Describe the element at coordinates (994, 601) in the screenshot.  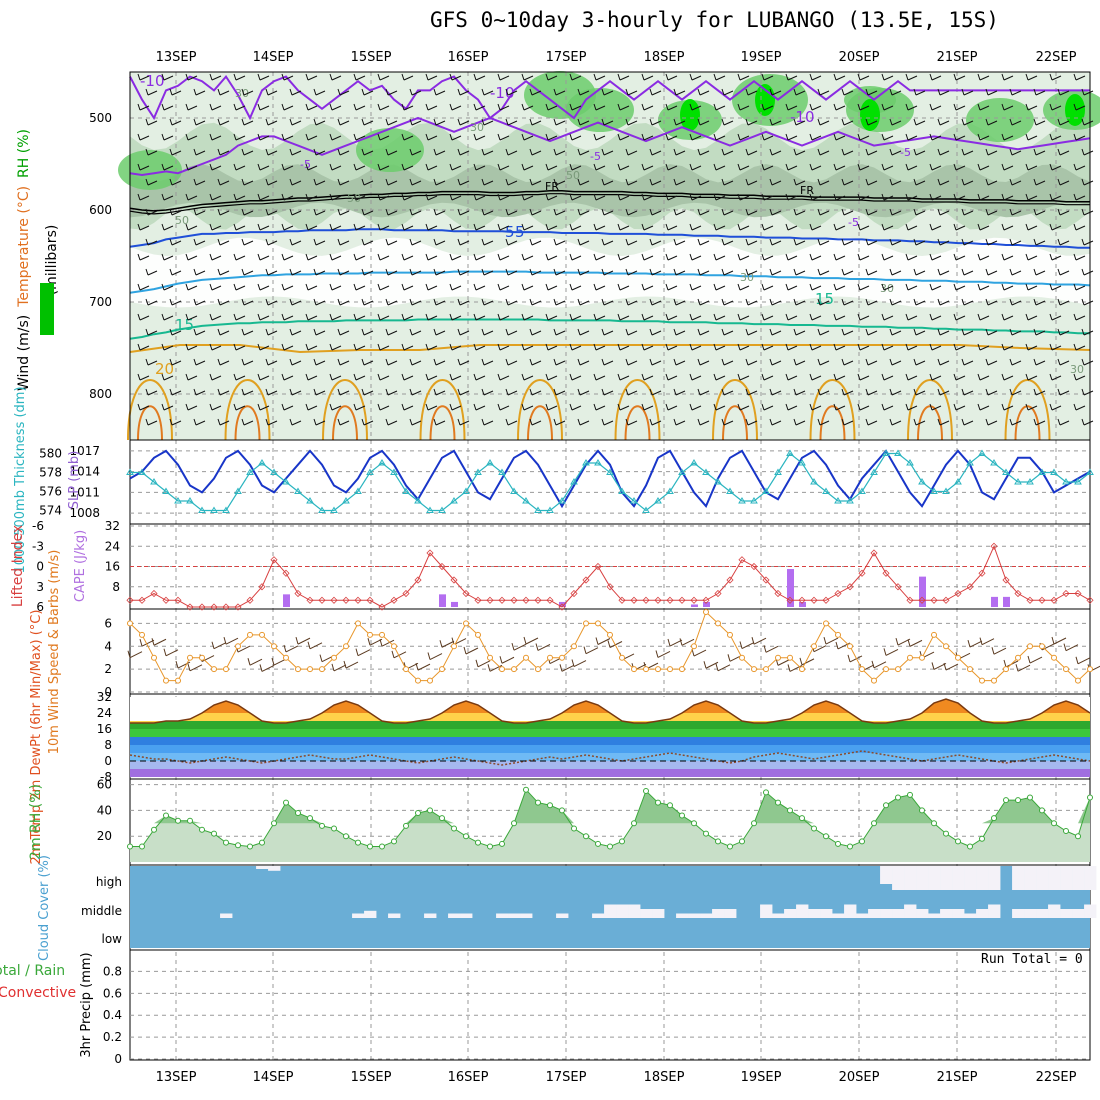
I see `cape-bar` at that location.